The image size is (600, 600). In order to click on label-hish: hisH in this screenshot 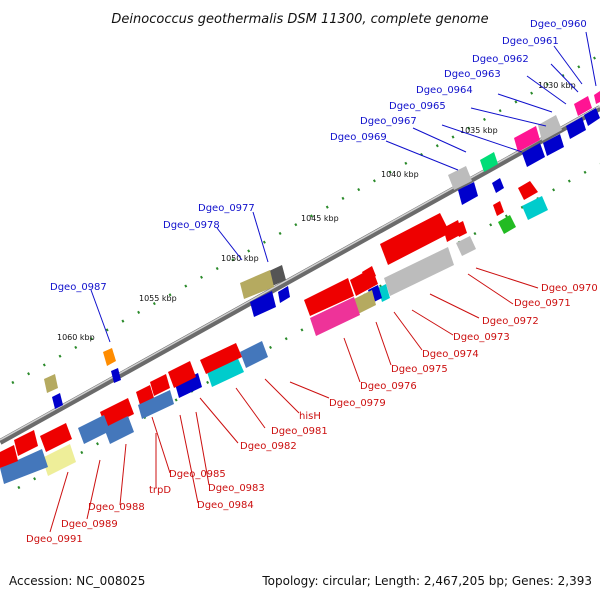, I will do `click(310, 416)`.